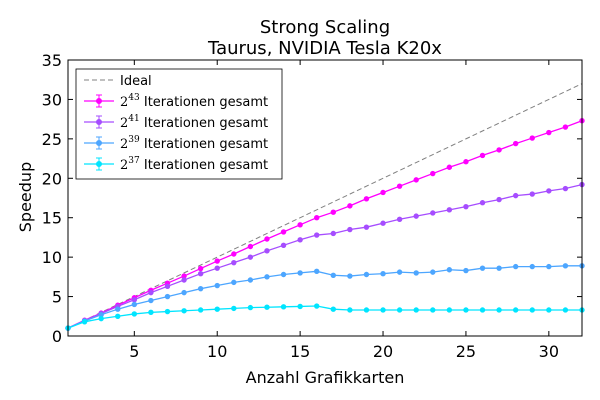  I want to click on x-tick-label-20: 20, so click(383, 351).